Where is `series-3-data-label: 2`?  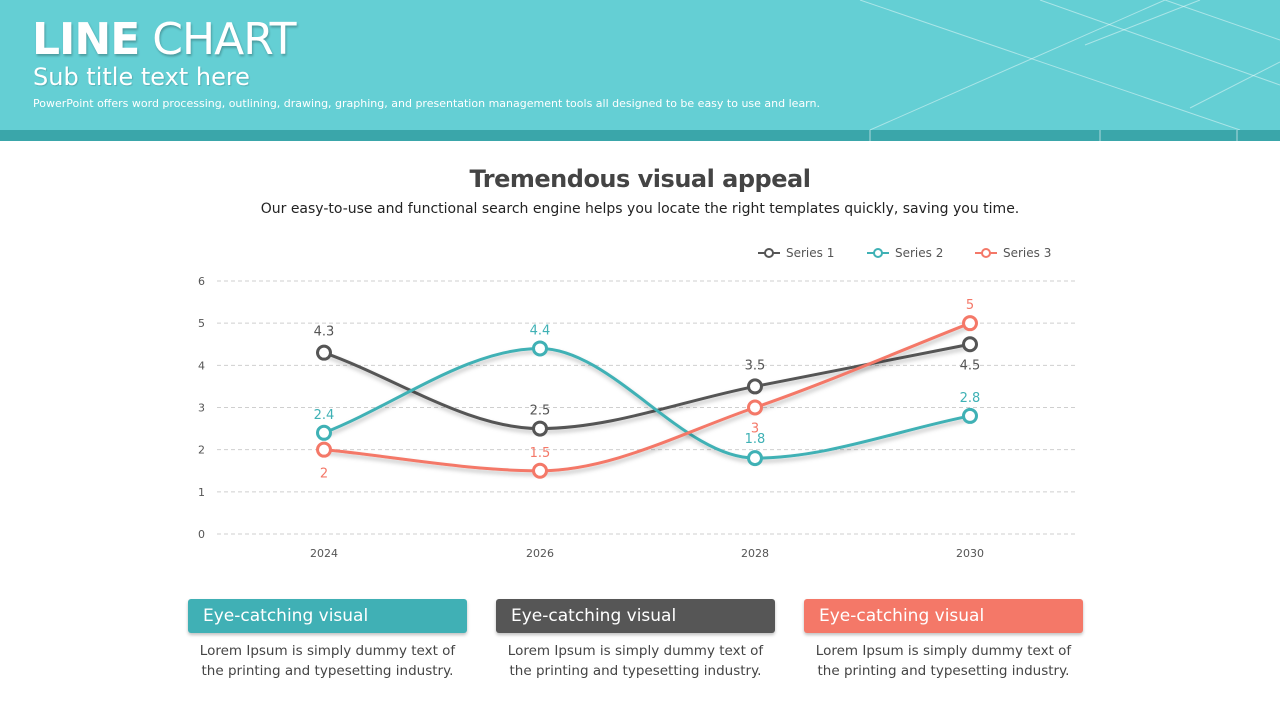
series-3-data-label: 2 is located at coordinates (324, 474).